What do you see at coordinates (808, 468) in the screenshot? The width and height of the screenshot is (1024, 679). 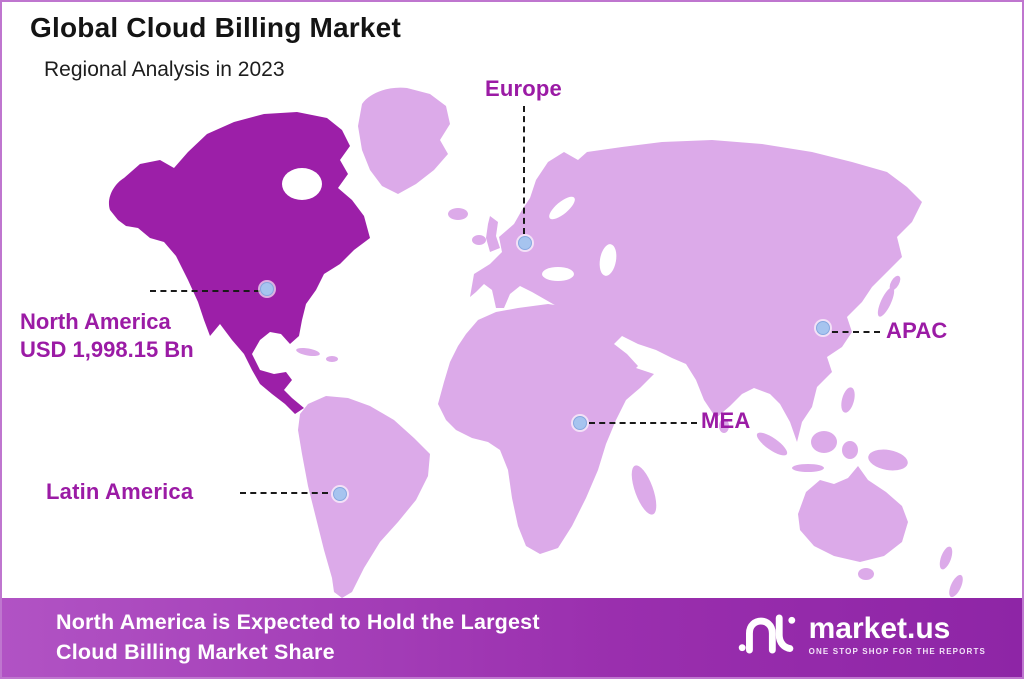 I see `map-java` at bounding box center [808, 468].